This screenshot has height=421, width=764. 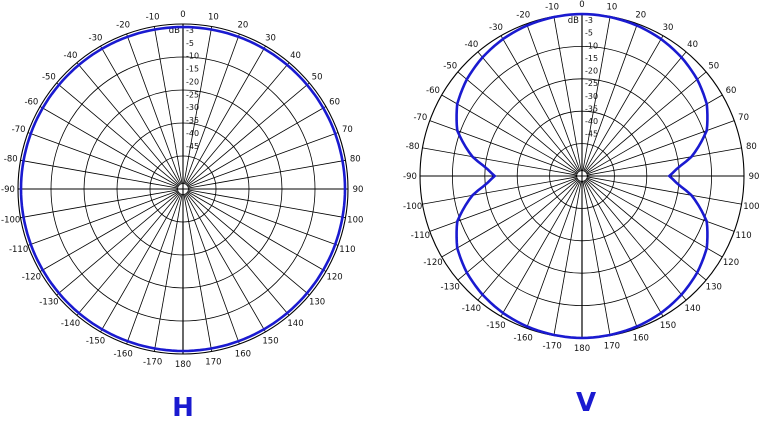 I want to click on angle-tick-label: 10, so click(x=611, y=8).